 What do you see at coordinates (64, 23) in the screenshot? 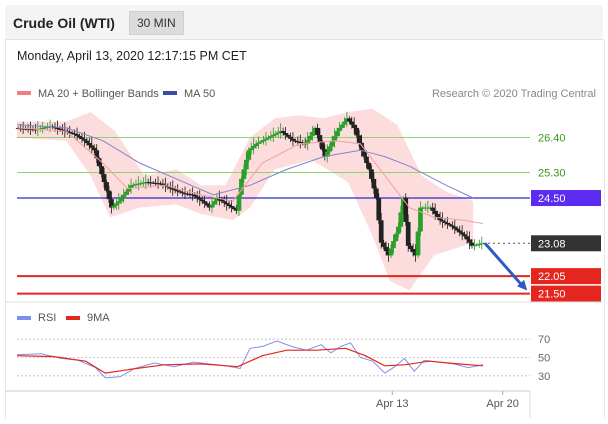
I see `instrument-title: Crude Oil (WTI)` at bounding box center [64, 23].